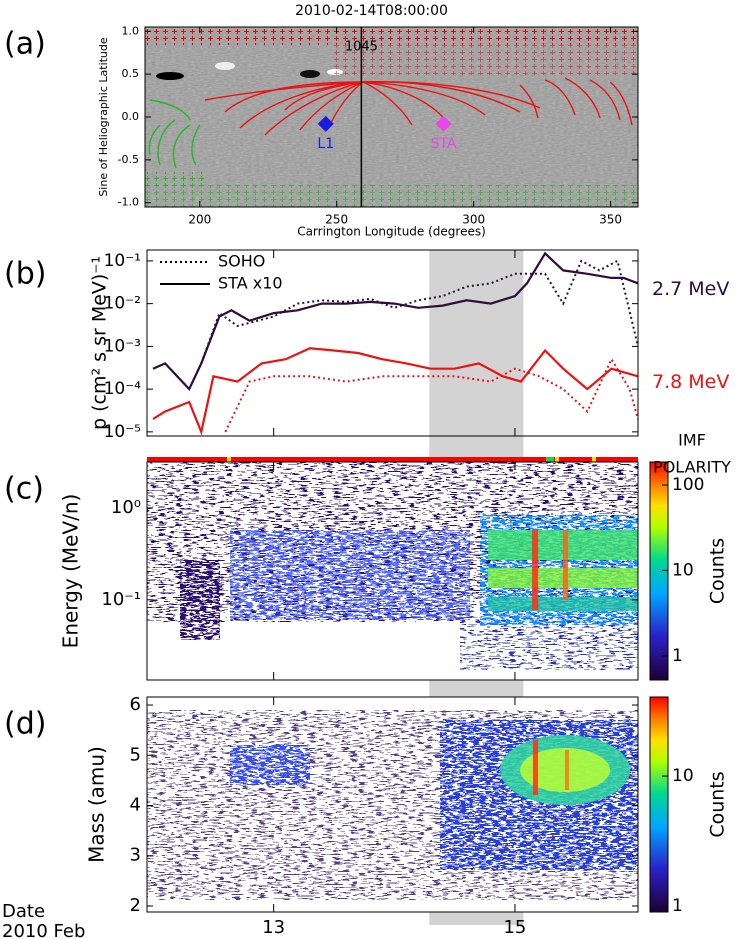  What do you see at coordinates (24, 489) in the screenshot?
I see `panel-label: (c)` at bounding box center [24, 489].